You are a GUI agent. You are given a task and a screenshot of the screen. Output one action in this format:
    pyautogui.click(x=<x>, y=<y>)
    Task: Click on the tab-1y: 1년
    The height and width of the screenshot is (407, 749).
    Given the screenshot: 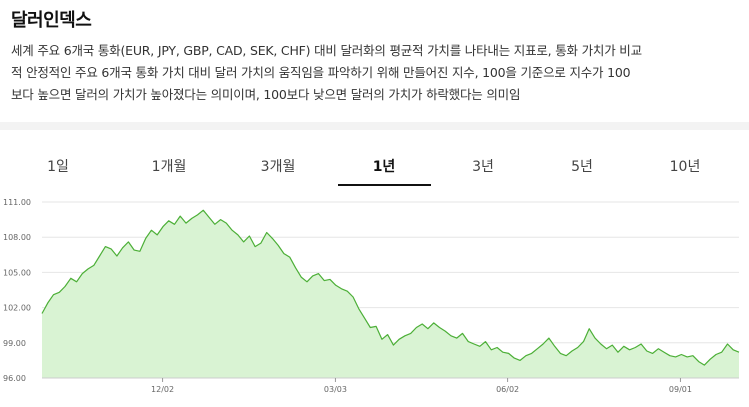 What is the action you would take?
    pyautogui.click(x=384, y=167)
    